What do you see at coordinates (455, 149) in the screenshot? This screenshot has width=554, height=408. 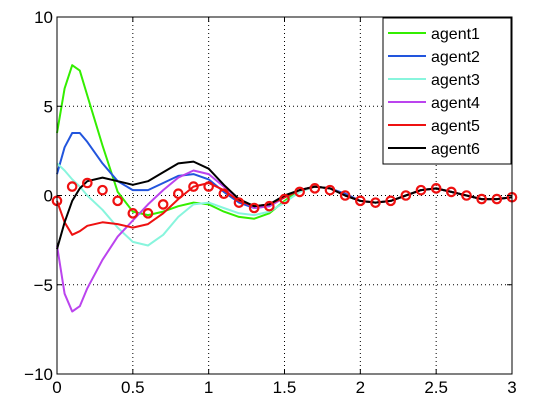 I see `legend-label: agent6` at bounding box center [455, 149].